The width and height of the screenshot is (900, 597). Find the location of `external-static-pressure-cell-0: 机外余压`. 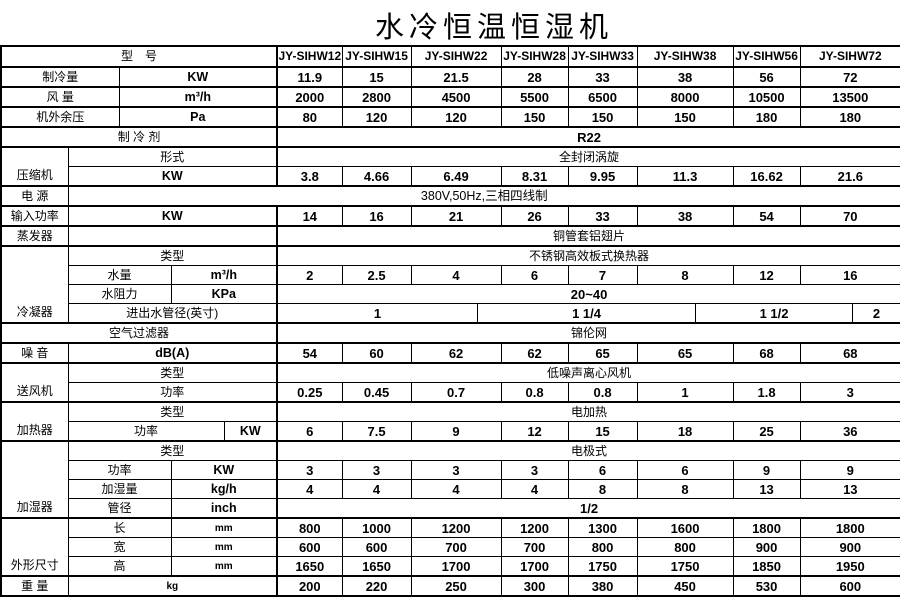

external-static-pressure-cell-0: 机外余压 is located at coordinates (60, 117).